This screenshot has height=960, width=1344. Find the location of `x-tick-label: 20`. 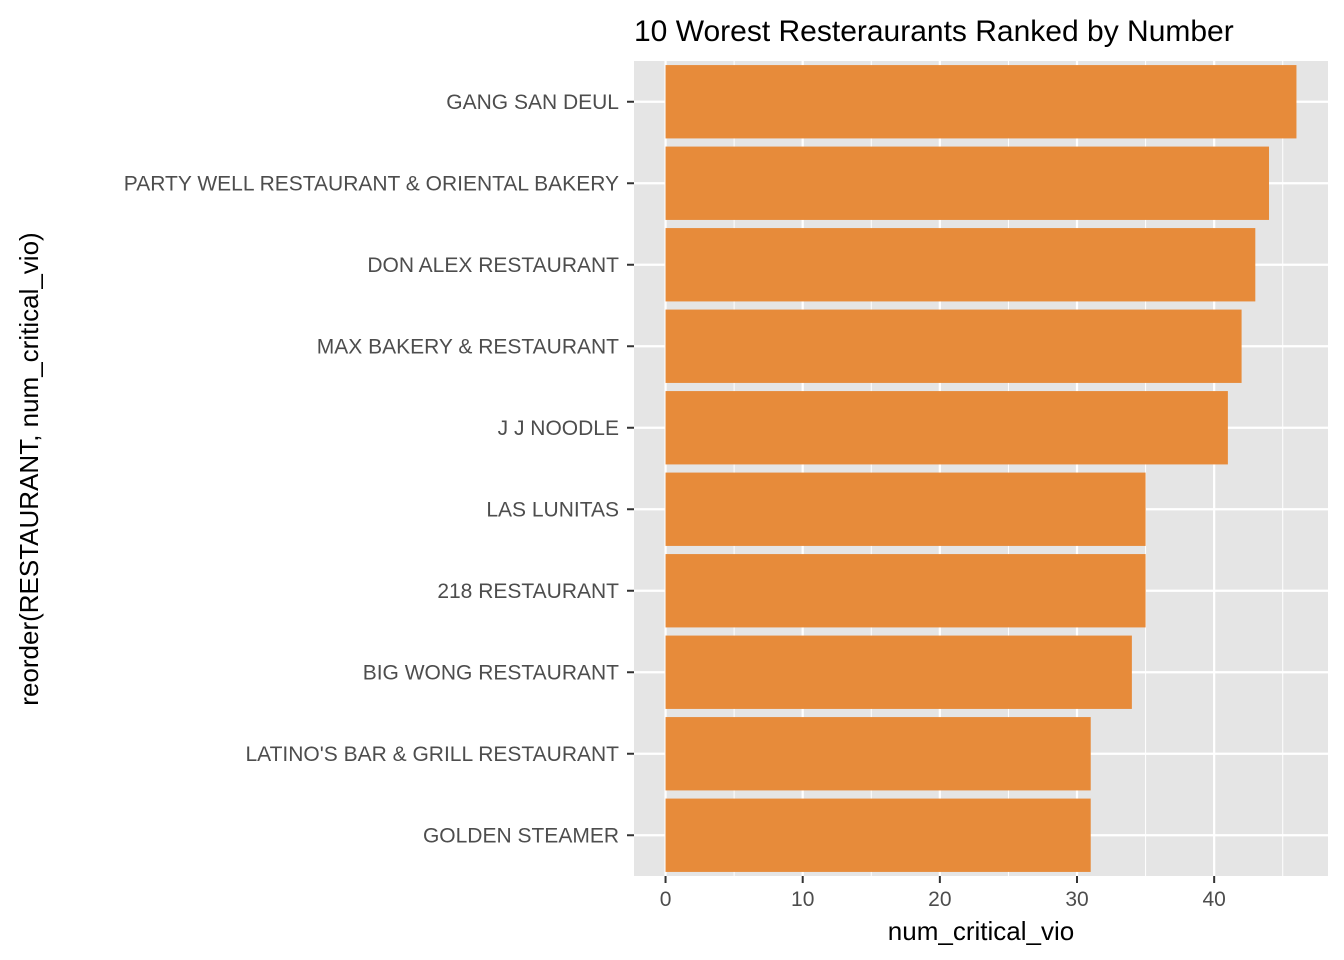

x-tick-label: 20 is located at coordinates (939, 899).